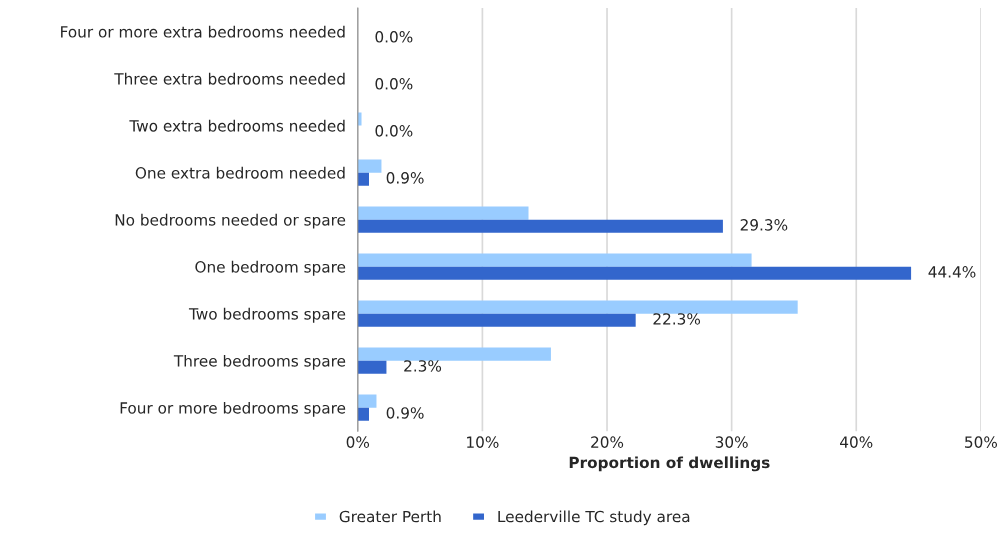  Describe the element at coordinates (237, 125) in the screenshot. I see `y-tick-label: Two extra bedrooms needed` at that location.